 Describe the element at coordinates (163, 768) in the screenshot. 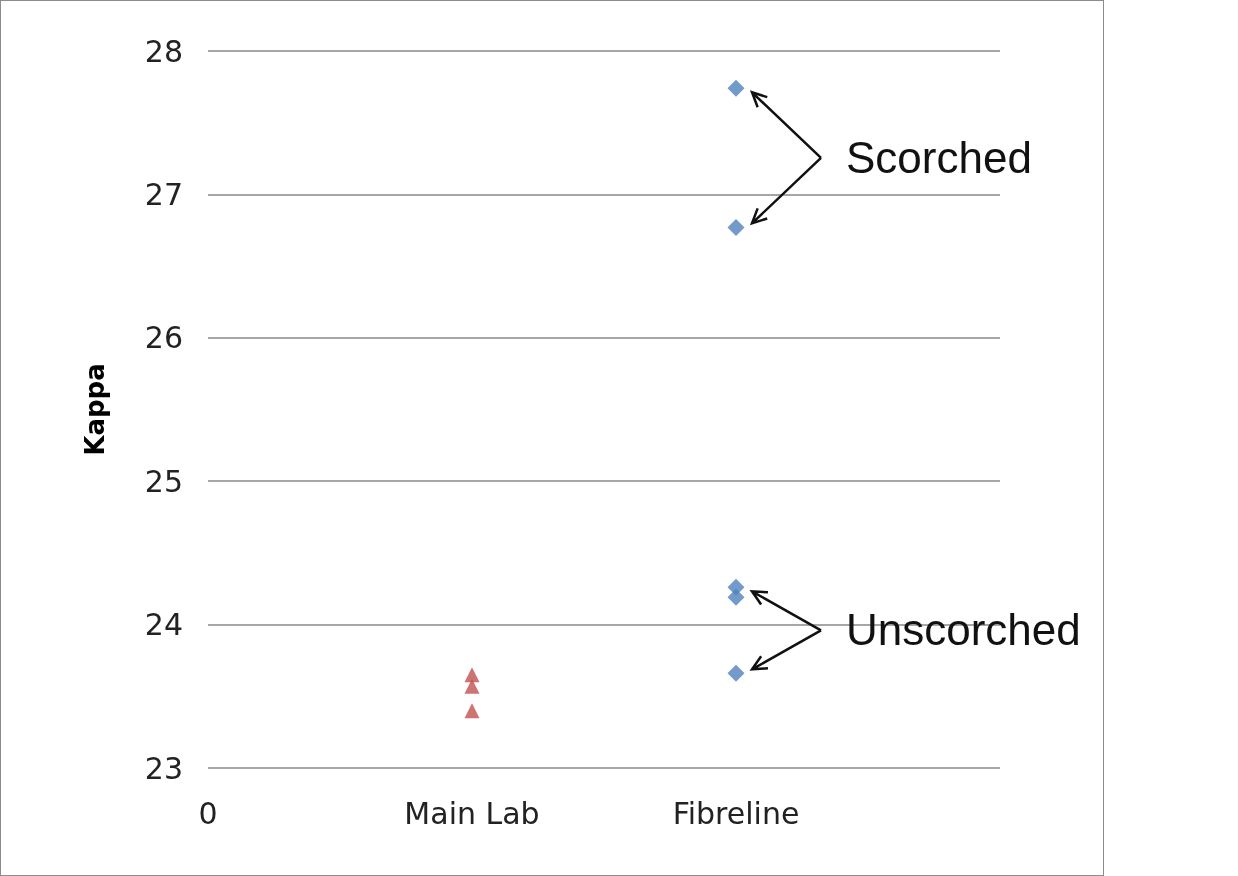

I see `y-tick-label: 23` at that location.